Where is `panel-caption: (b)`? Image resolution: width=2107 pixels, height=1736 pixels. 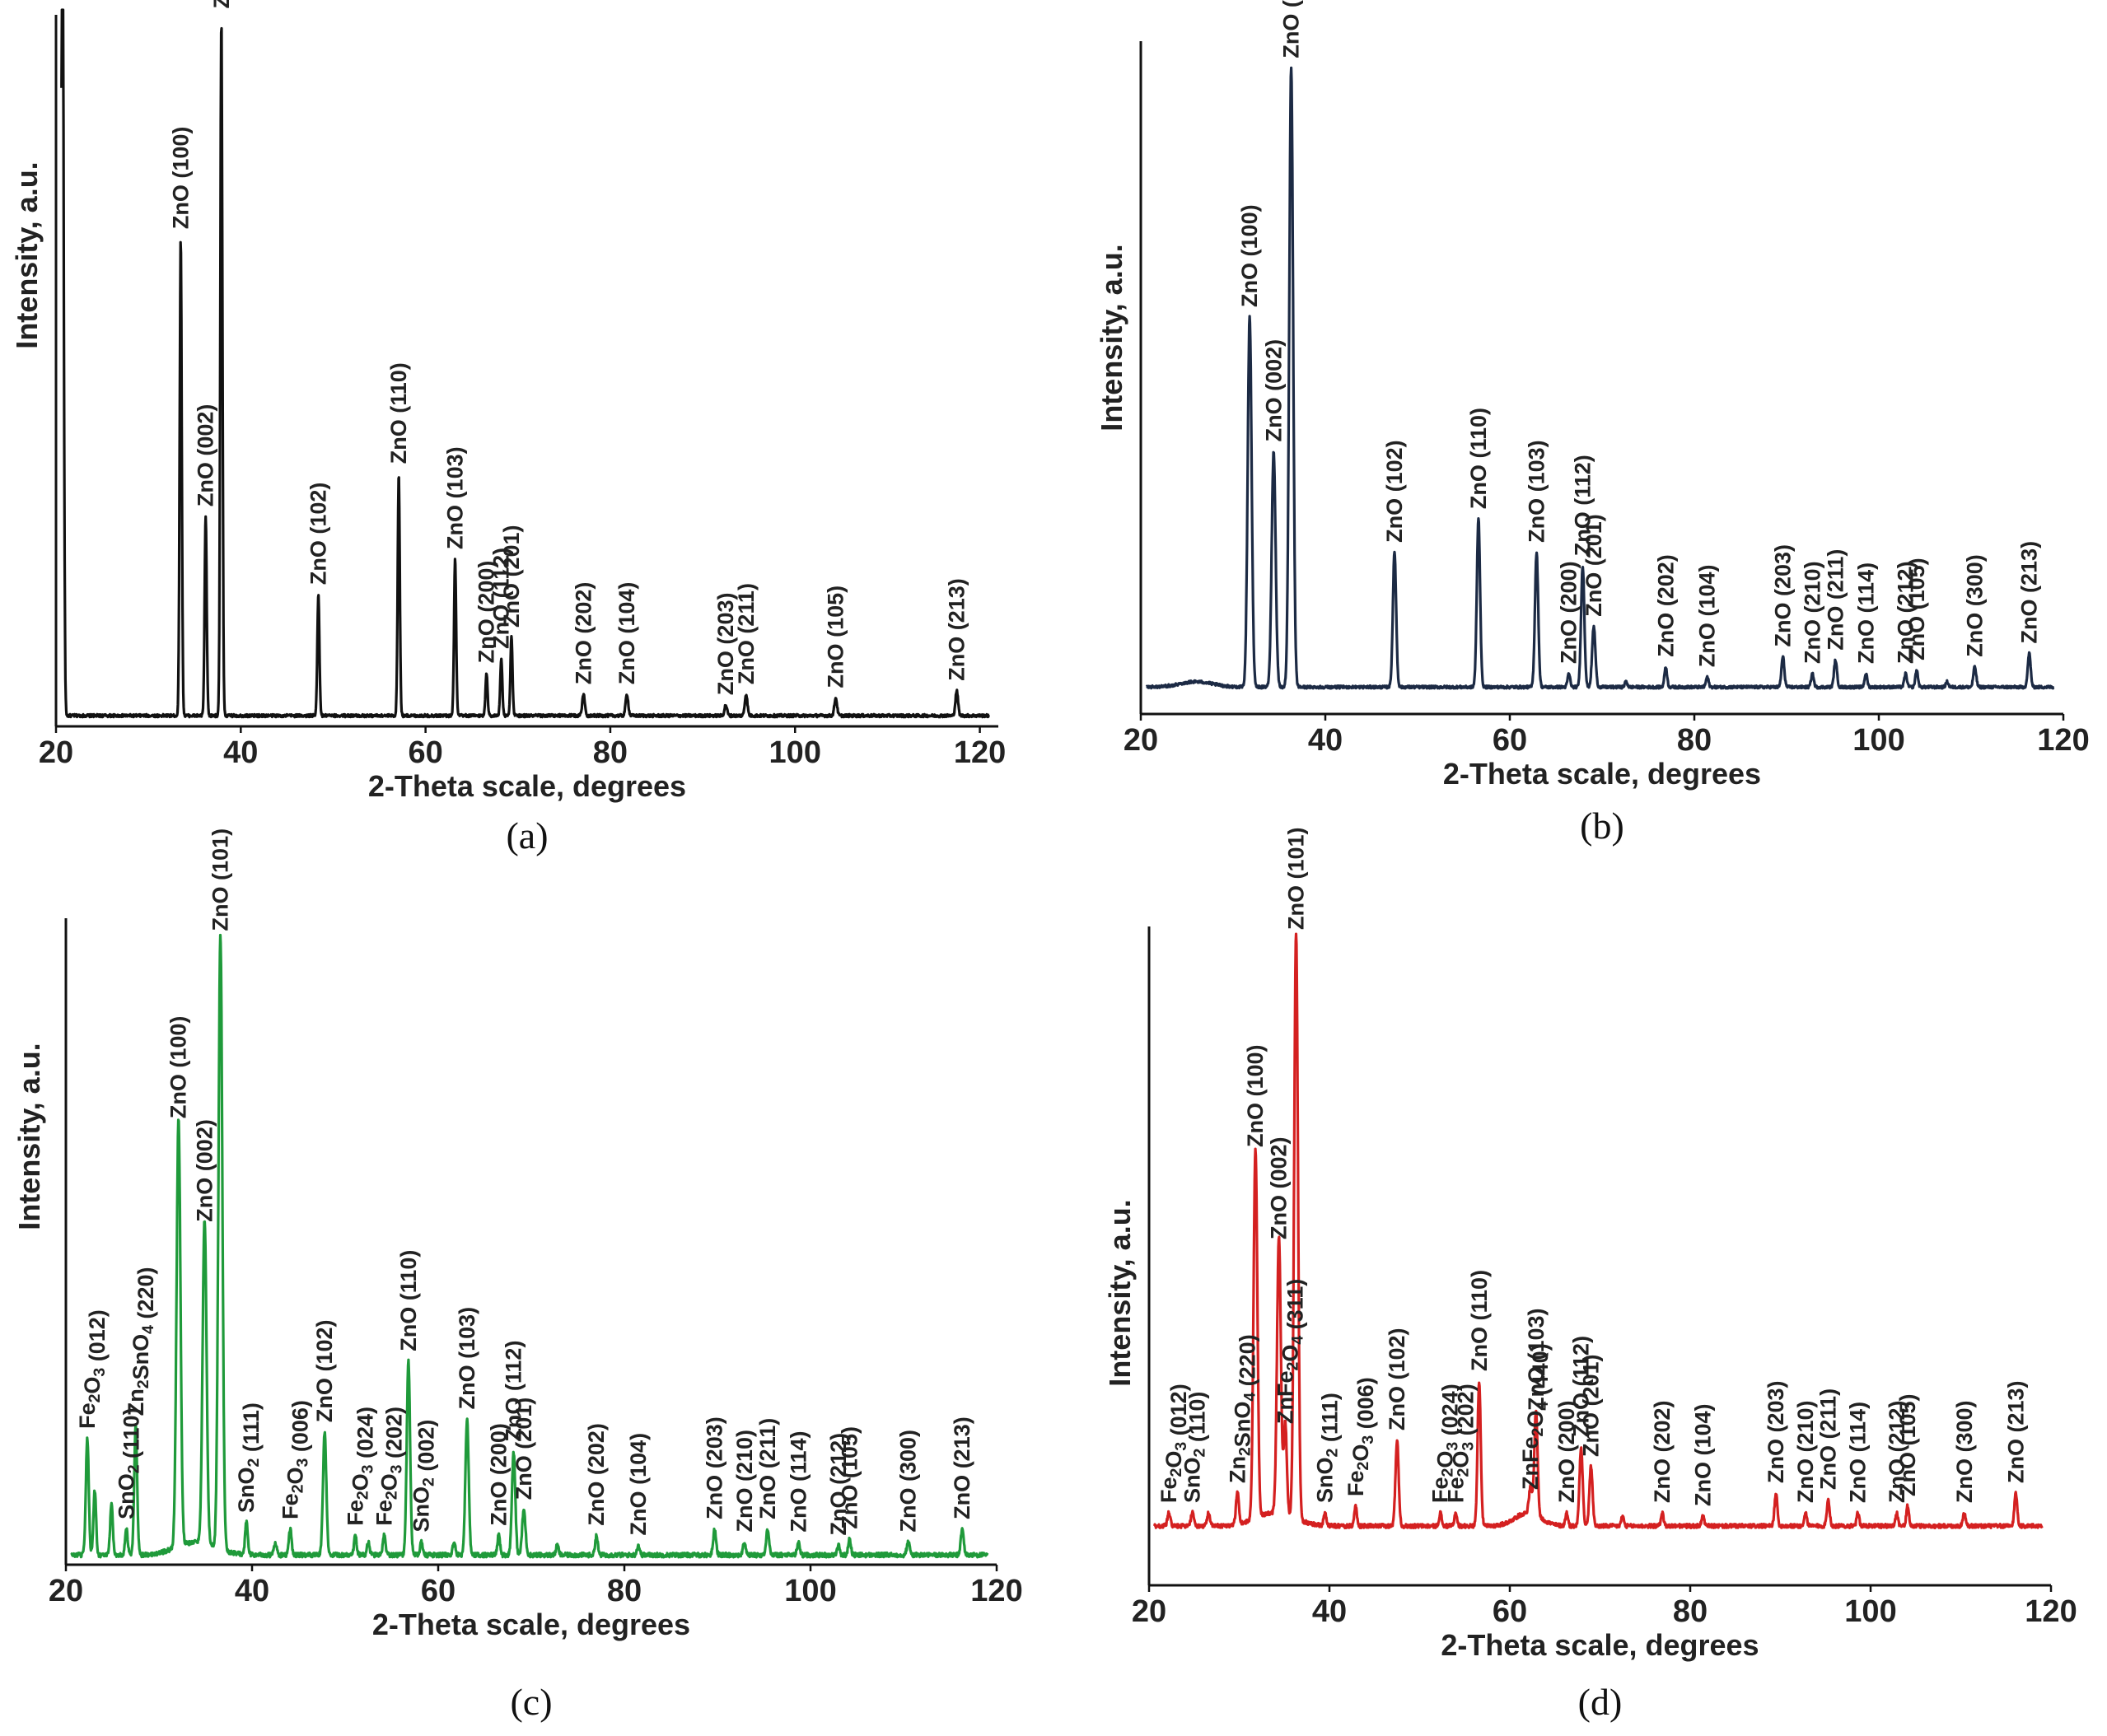 panel-caption: (b) is located at coordinates (1602, 826).